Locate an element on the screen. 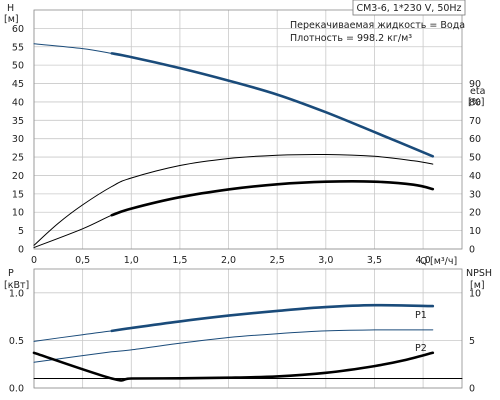 Image resolution: width=500 pixels, height=400 pixels. top-y-tick-label: 20 is located at coordinates (18, 176).